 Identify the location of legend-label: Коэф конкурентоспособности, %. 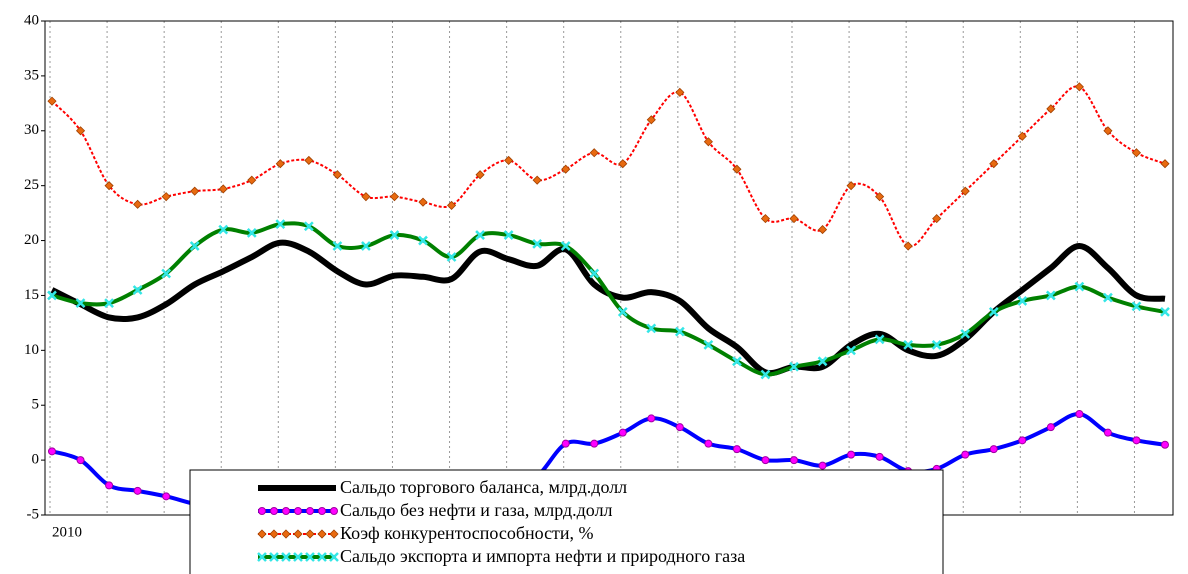
(467, 533).